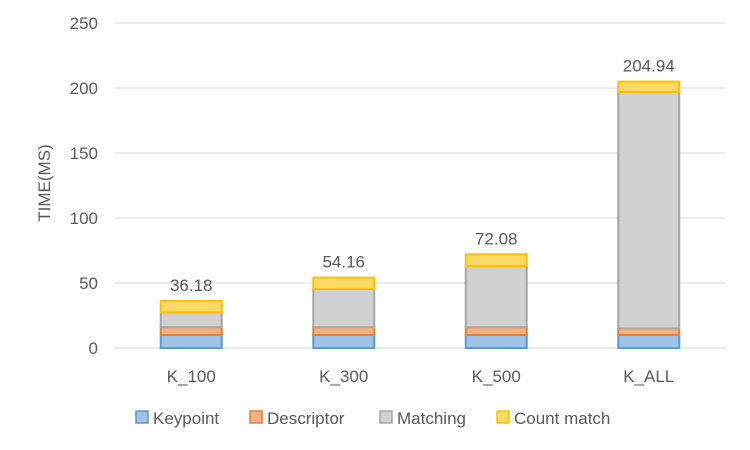  I want to click on x-tick-label: K_100, so click(191, 376).